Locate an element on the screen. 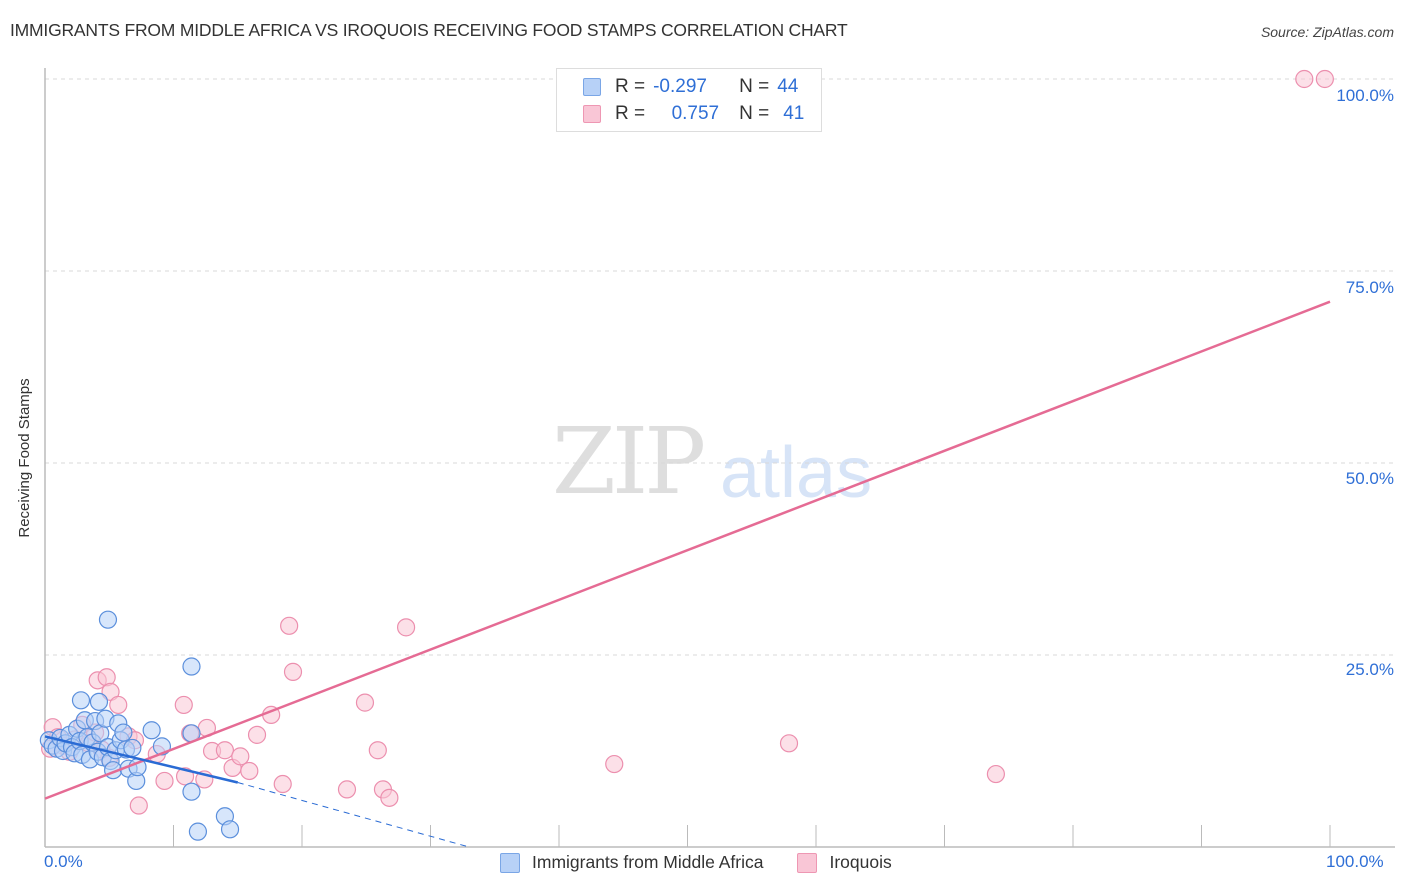  y-tick-25: 25.0% is located at coordinates (1369, 669).